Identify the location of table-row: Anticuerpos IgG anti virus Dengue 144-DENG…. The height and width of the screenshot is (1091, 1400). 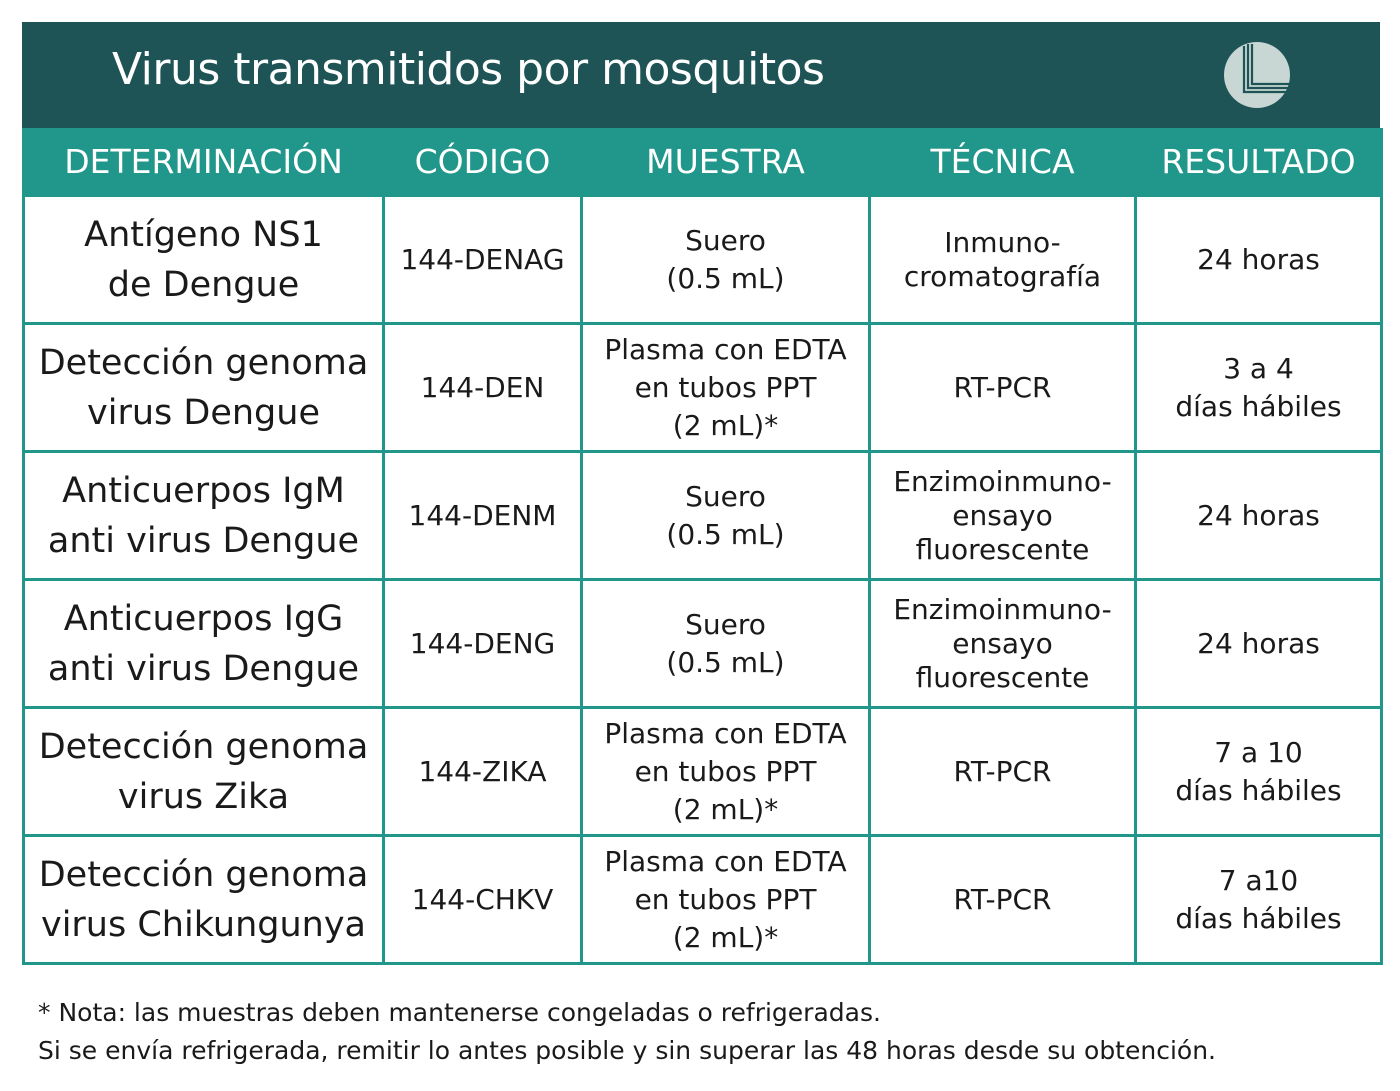
(702, 643).